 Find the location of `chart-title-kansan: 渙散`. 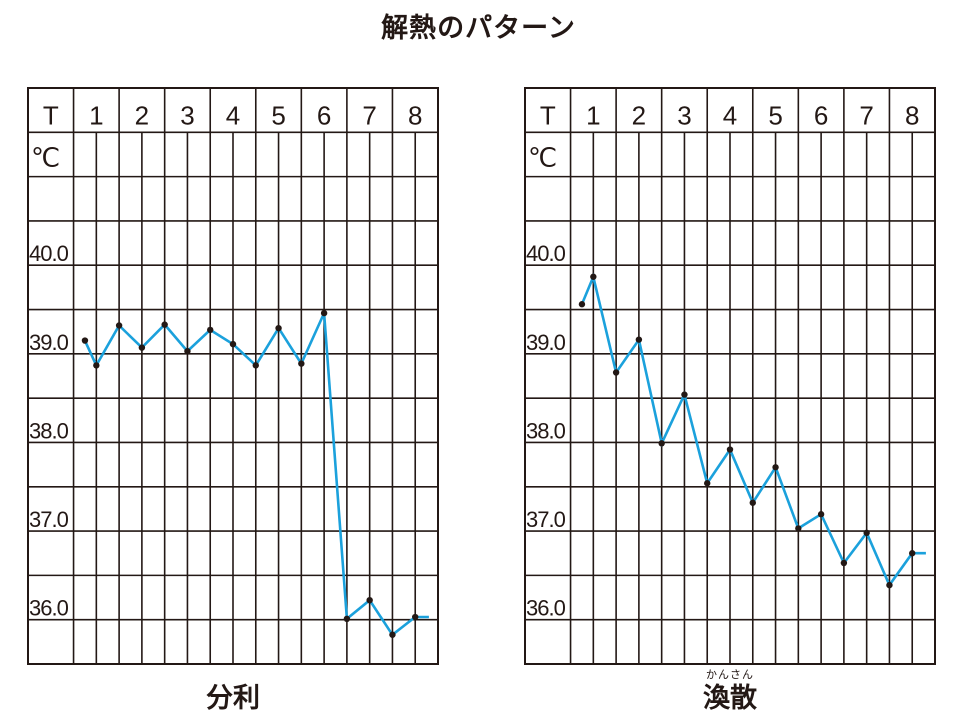

chart-title-kansan: 渙散 is located at coordinates (730, 698).